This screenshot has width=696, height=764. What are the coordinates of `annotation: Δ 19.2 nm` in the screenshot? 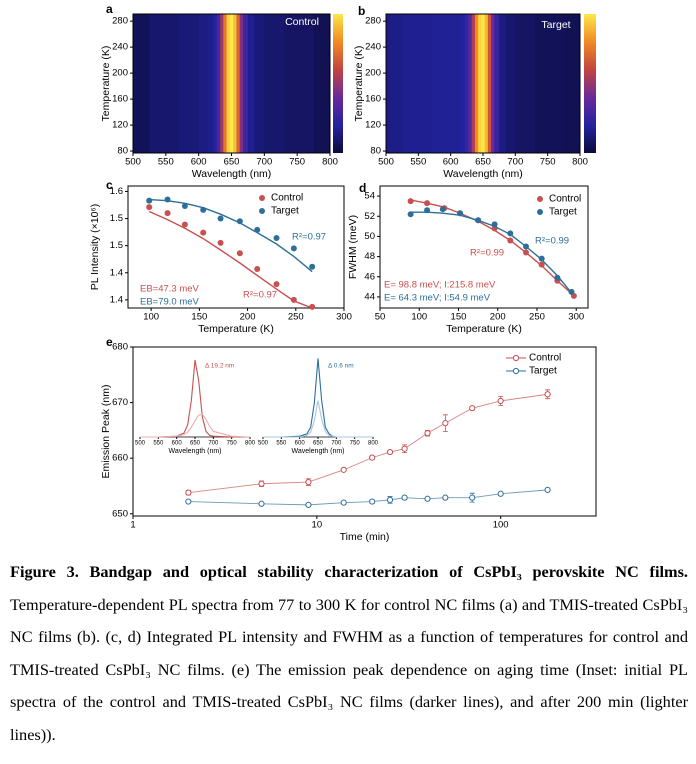 It's located at (219, 366).